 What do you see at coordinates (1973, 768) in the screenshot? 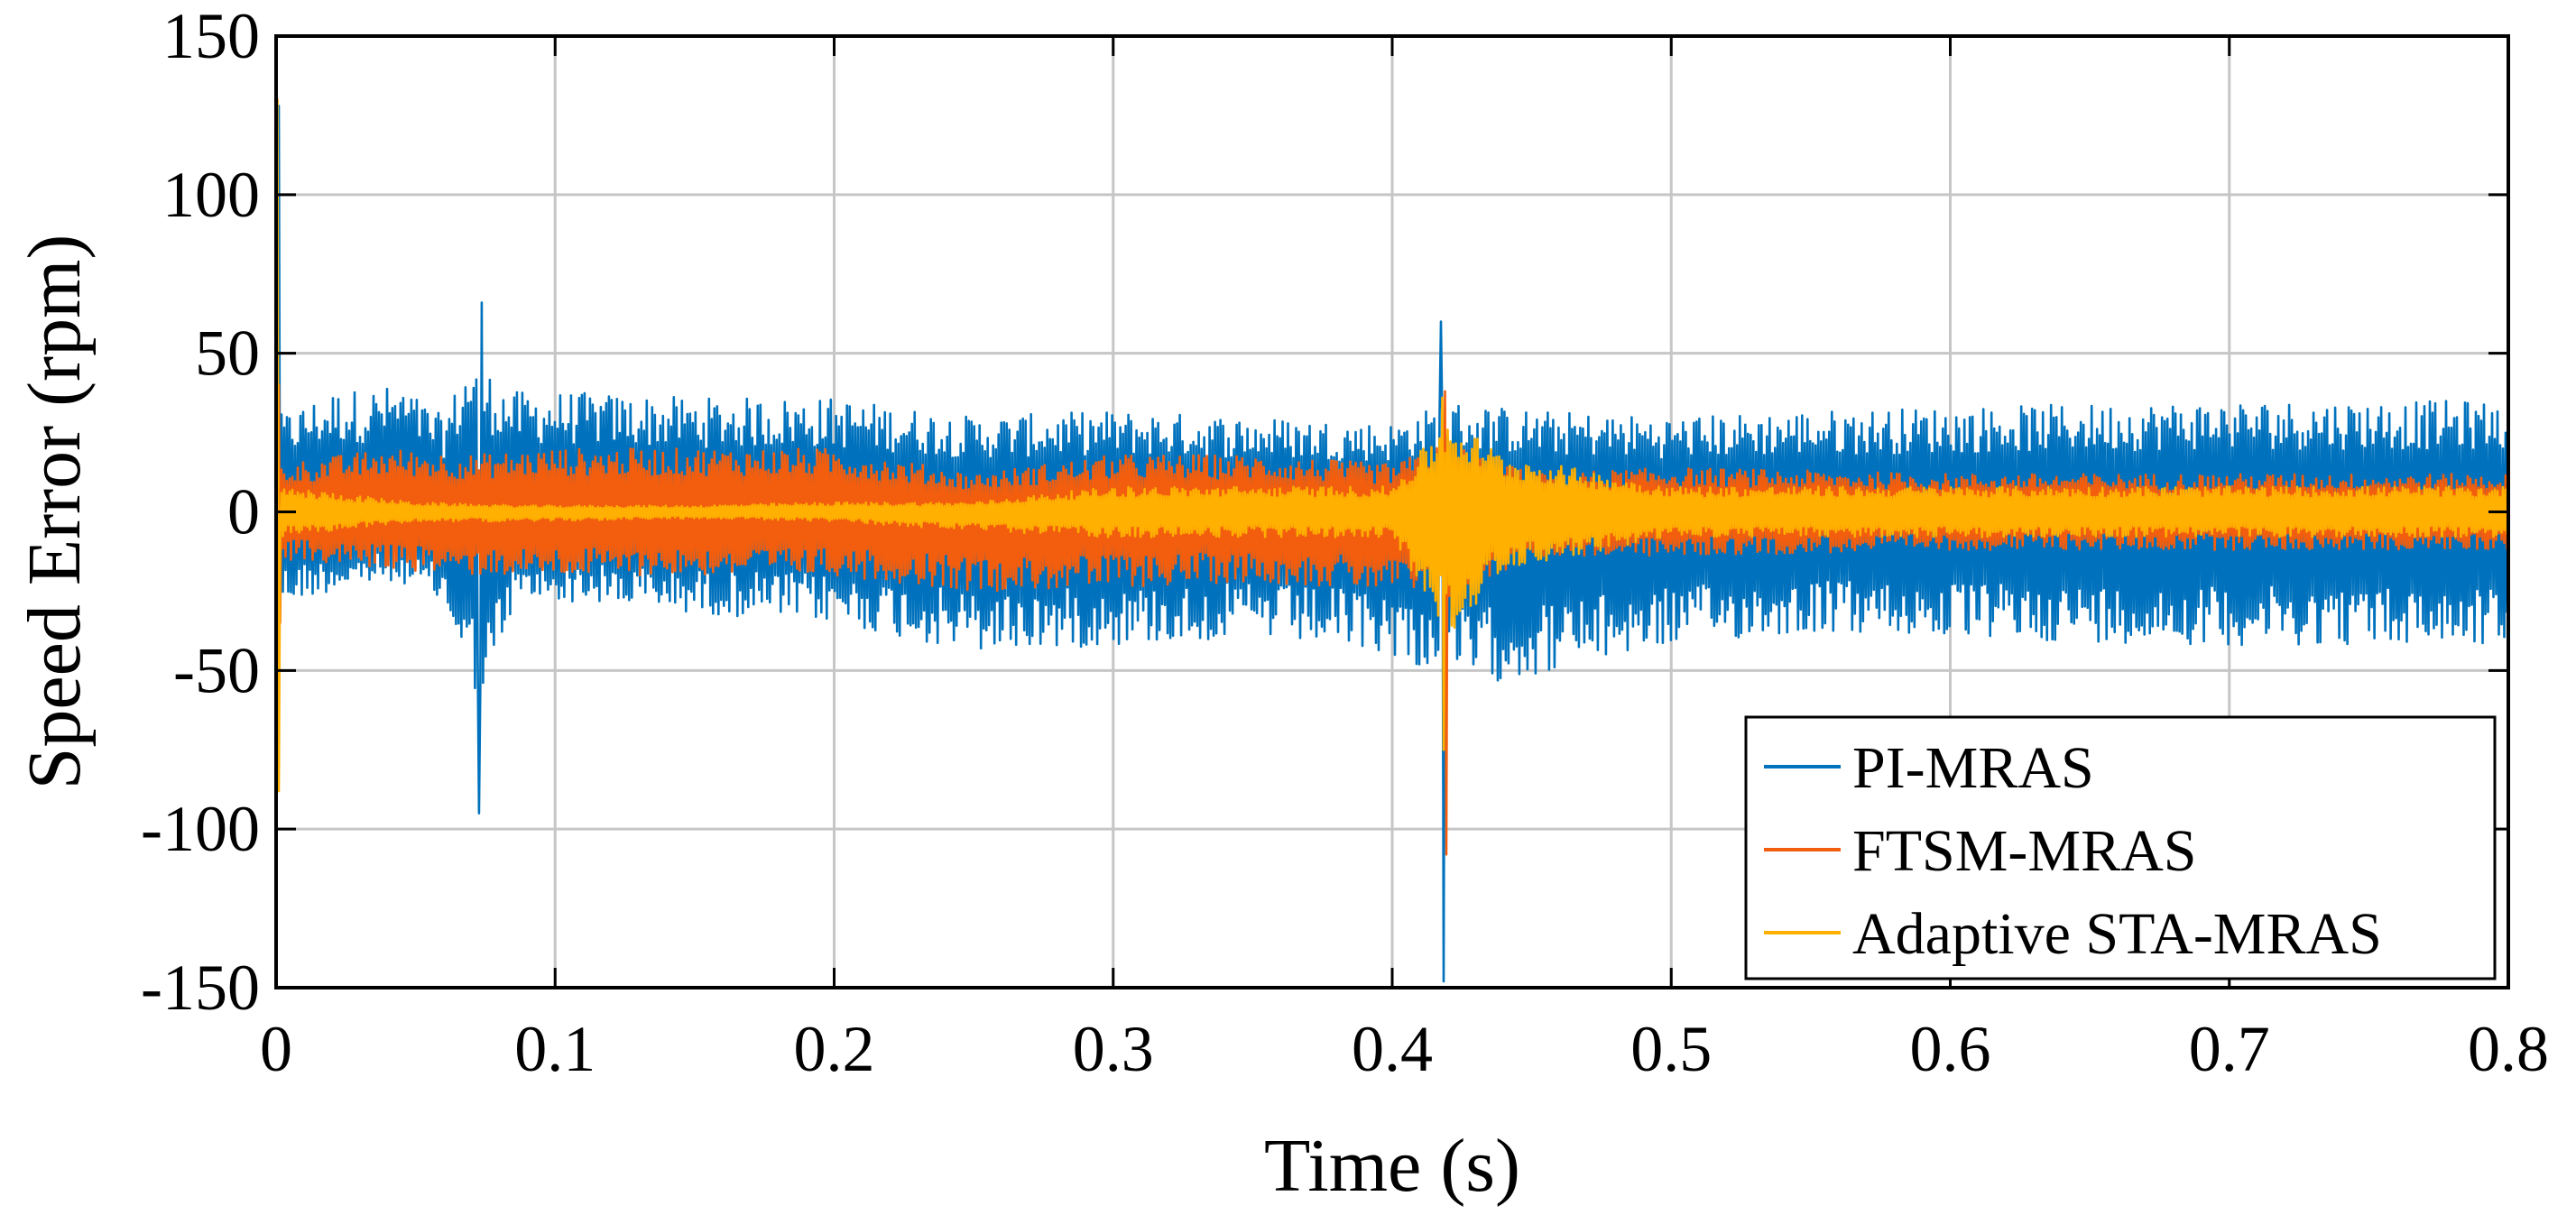
I see `legend-label: PI-MRAS` at bounding box center [1973, 768].